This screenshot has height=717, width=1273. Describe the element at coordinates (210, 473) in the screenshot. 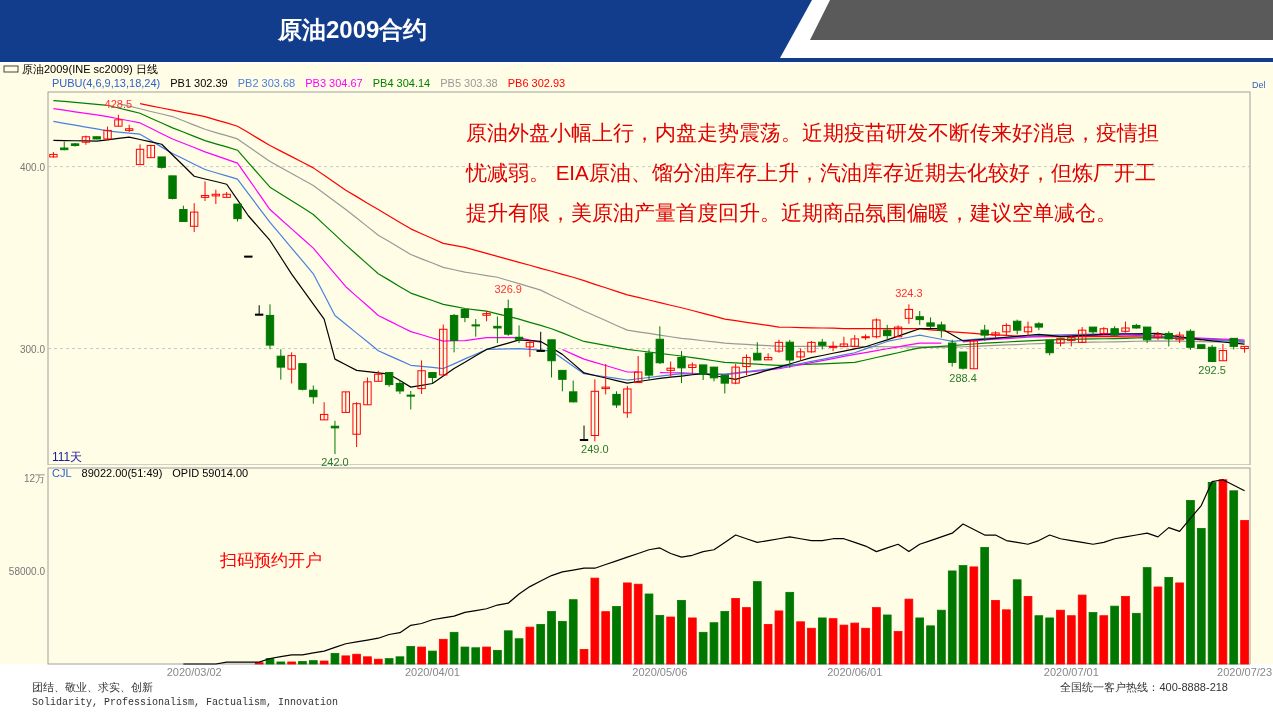

I see `text: OPID 59014.00` at that location.